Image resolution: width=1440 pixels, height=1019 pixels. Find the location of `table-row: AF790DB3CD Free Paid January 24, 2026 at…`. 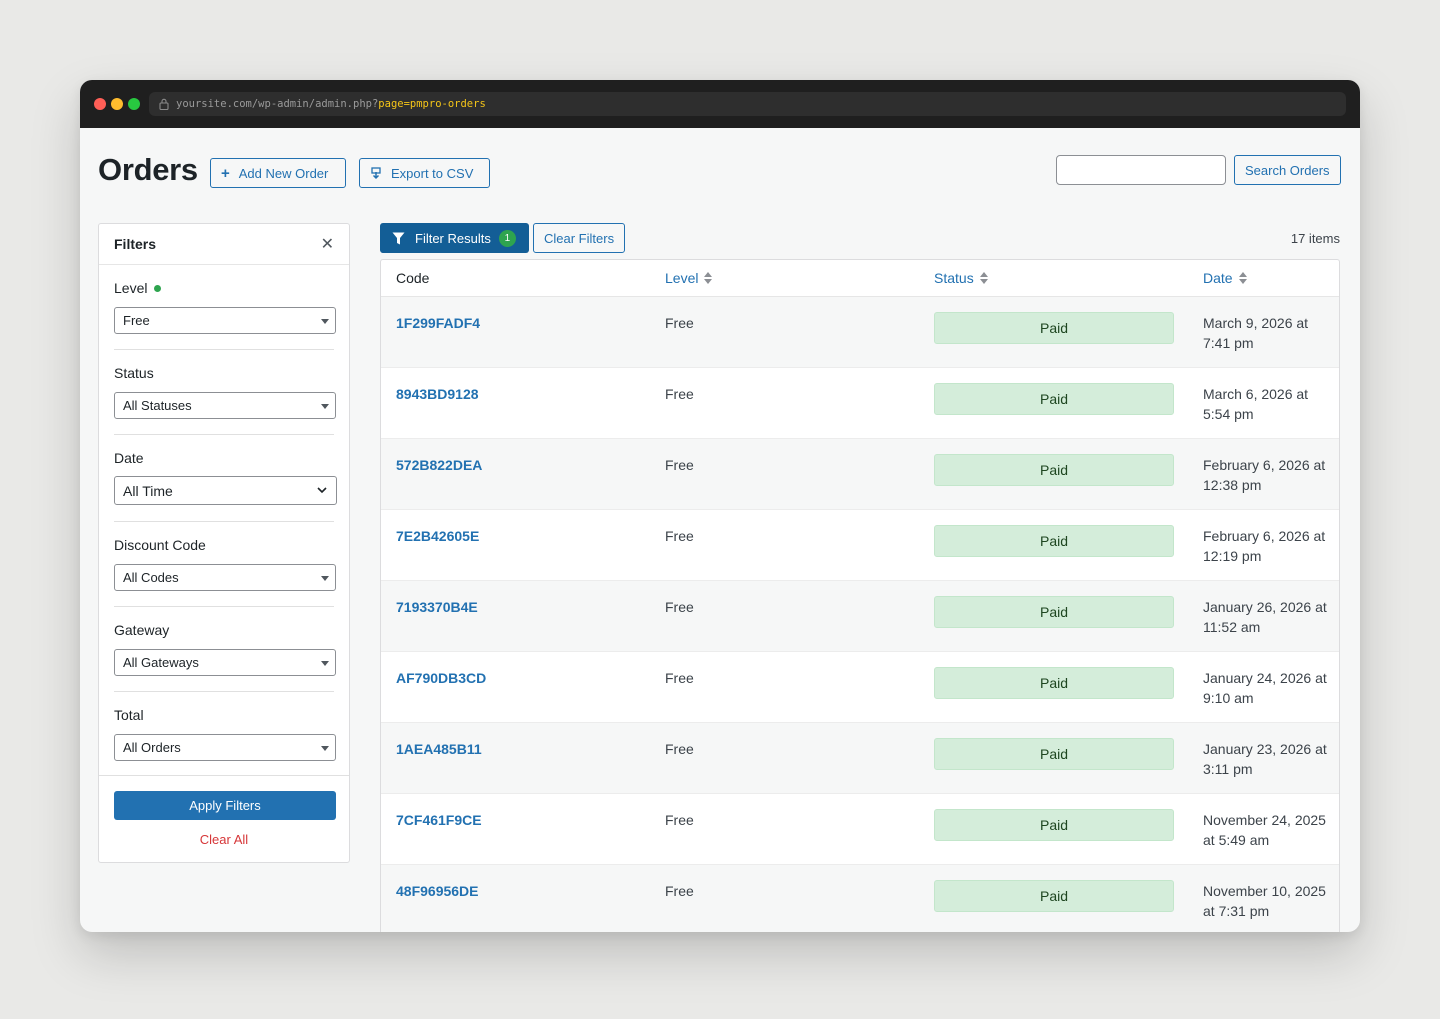

table-row: AF790DB3CD Free Paid January 24, 2026 at… is located at coordinates (860, 687).